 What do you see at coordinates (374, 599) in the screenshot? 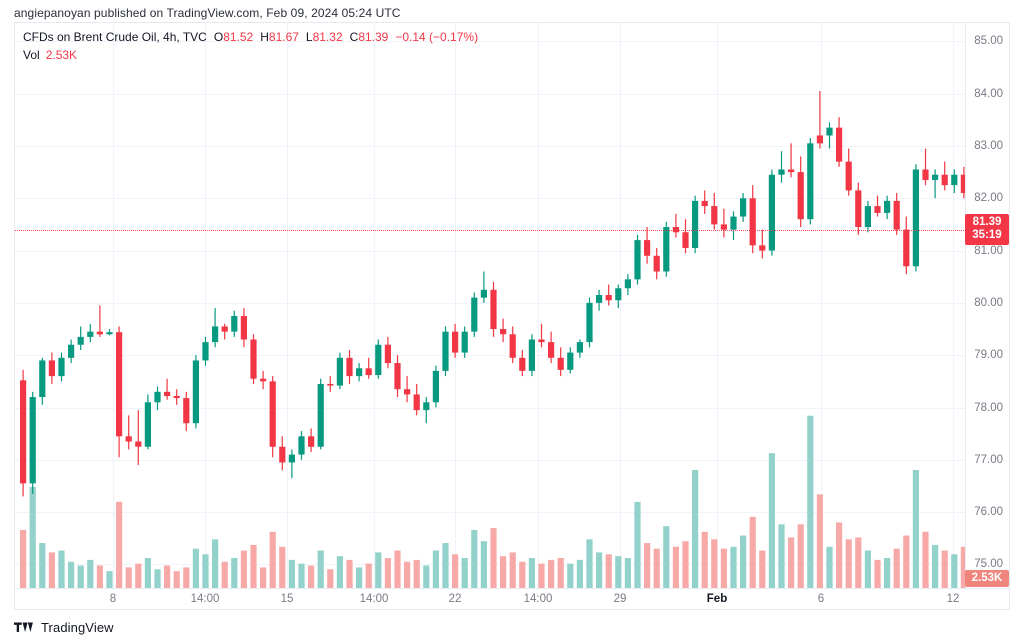
I see `time-tick-label: 14:00` at bounding box center [374, 599].